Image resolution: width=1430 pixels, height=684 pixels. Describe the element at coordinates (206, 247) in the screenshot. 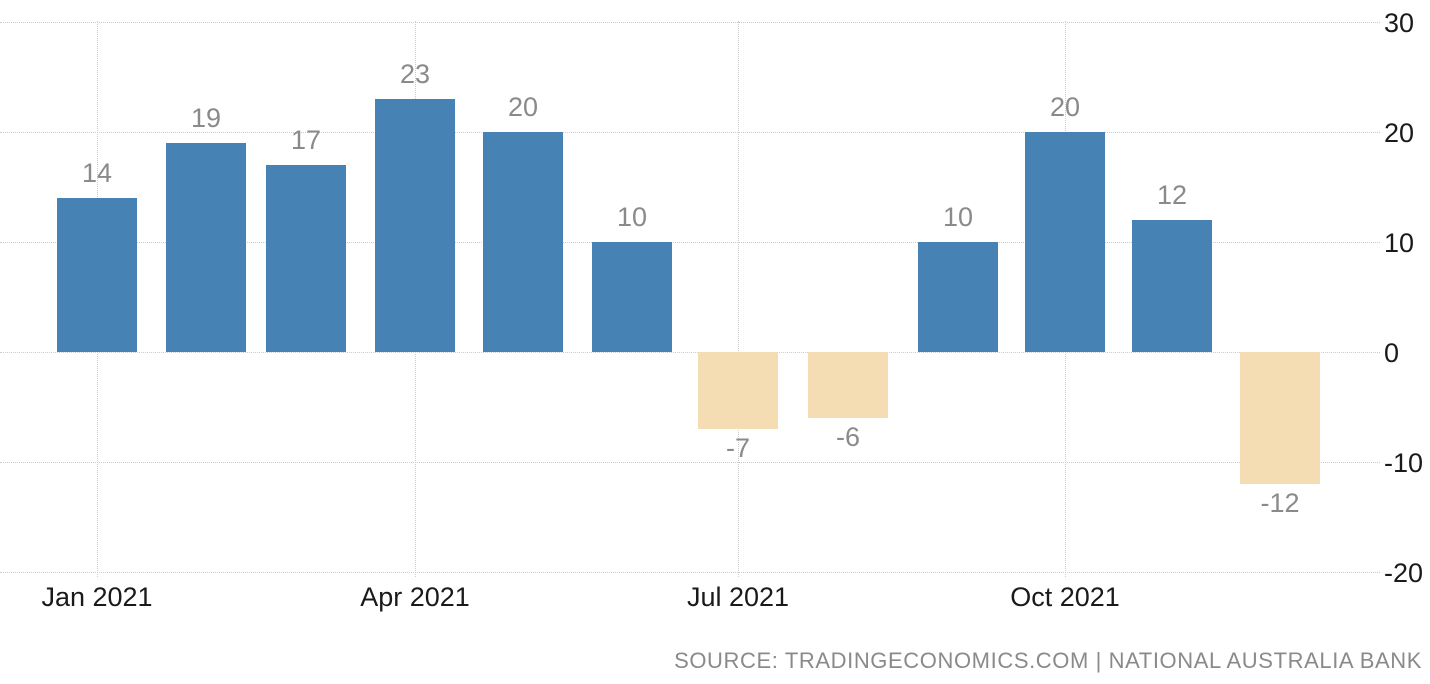

I see `bar-feb-2021` at that location.